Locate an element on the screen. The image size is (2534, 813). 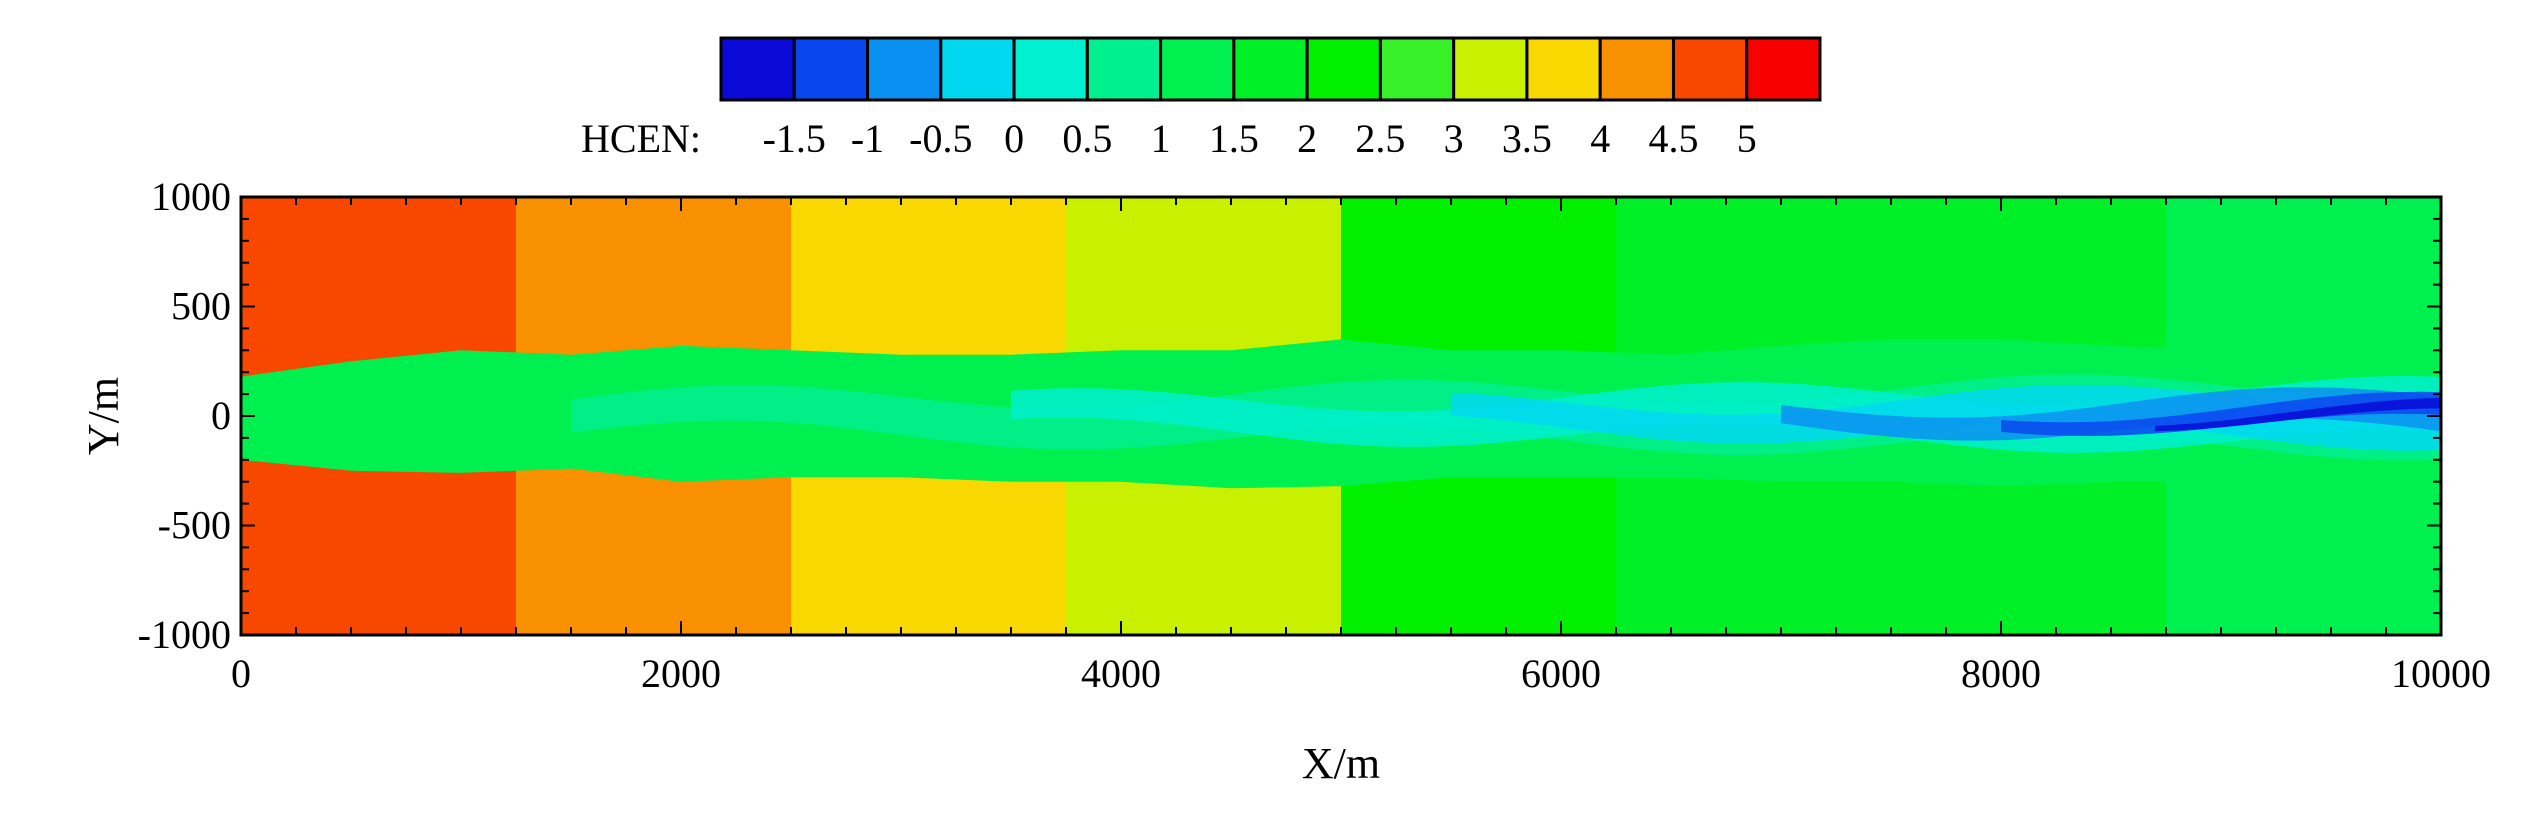
colorbar-tick-label: 3.5 is located at coordinates (1527, 138).